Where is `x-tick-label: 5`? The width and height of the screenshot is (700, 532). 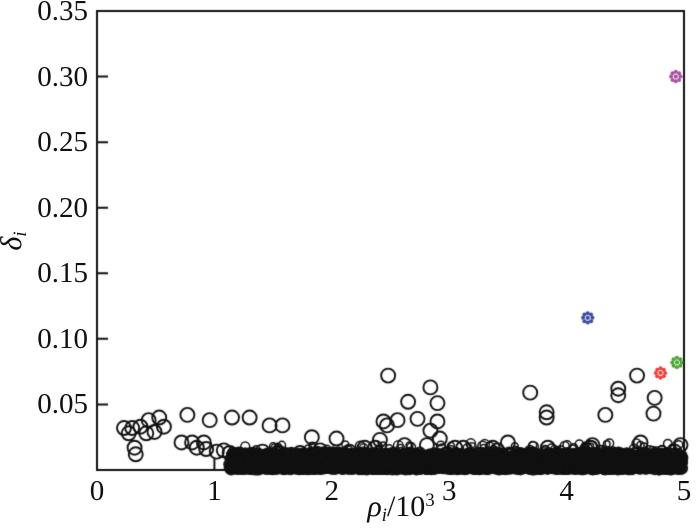
x-tick-label: 5 is located at coordinates (684, 491).